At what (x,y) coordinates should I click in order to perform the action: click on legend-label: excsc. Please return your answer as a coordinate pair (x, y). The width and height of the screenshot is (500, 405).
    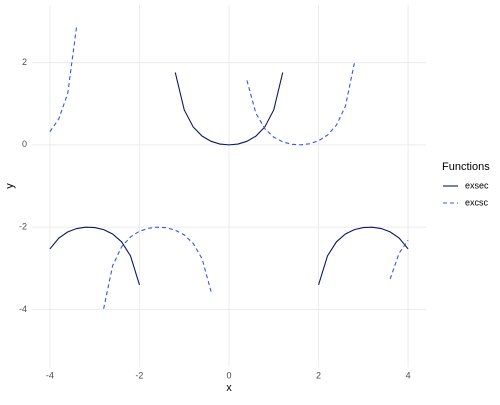
    Looking at the image, I should click on (477, 202).